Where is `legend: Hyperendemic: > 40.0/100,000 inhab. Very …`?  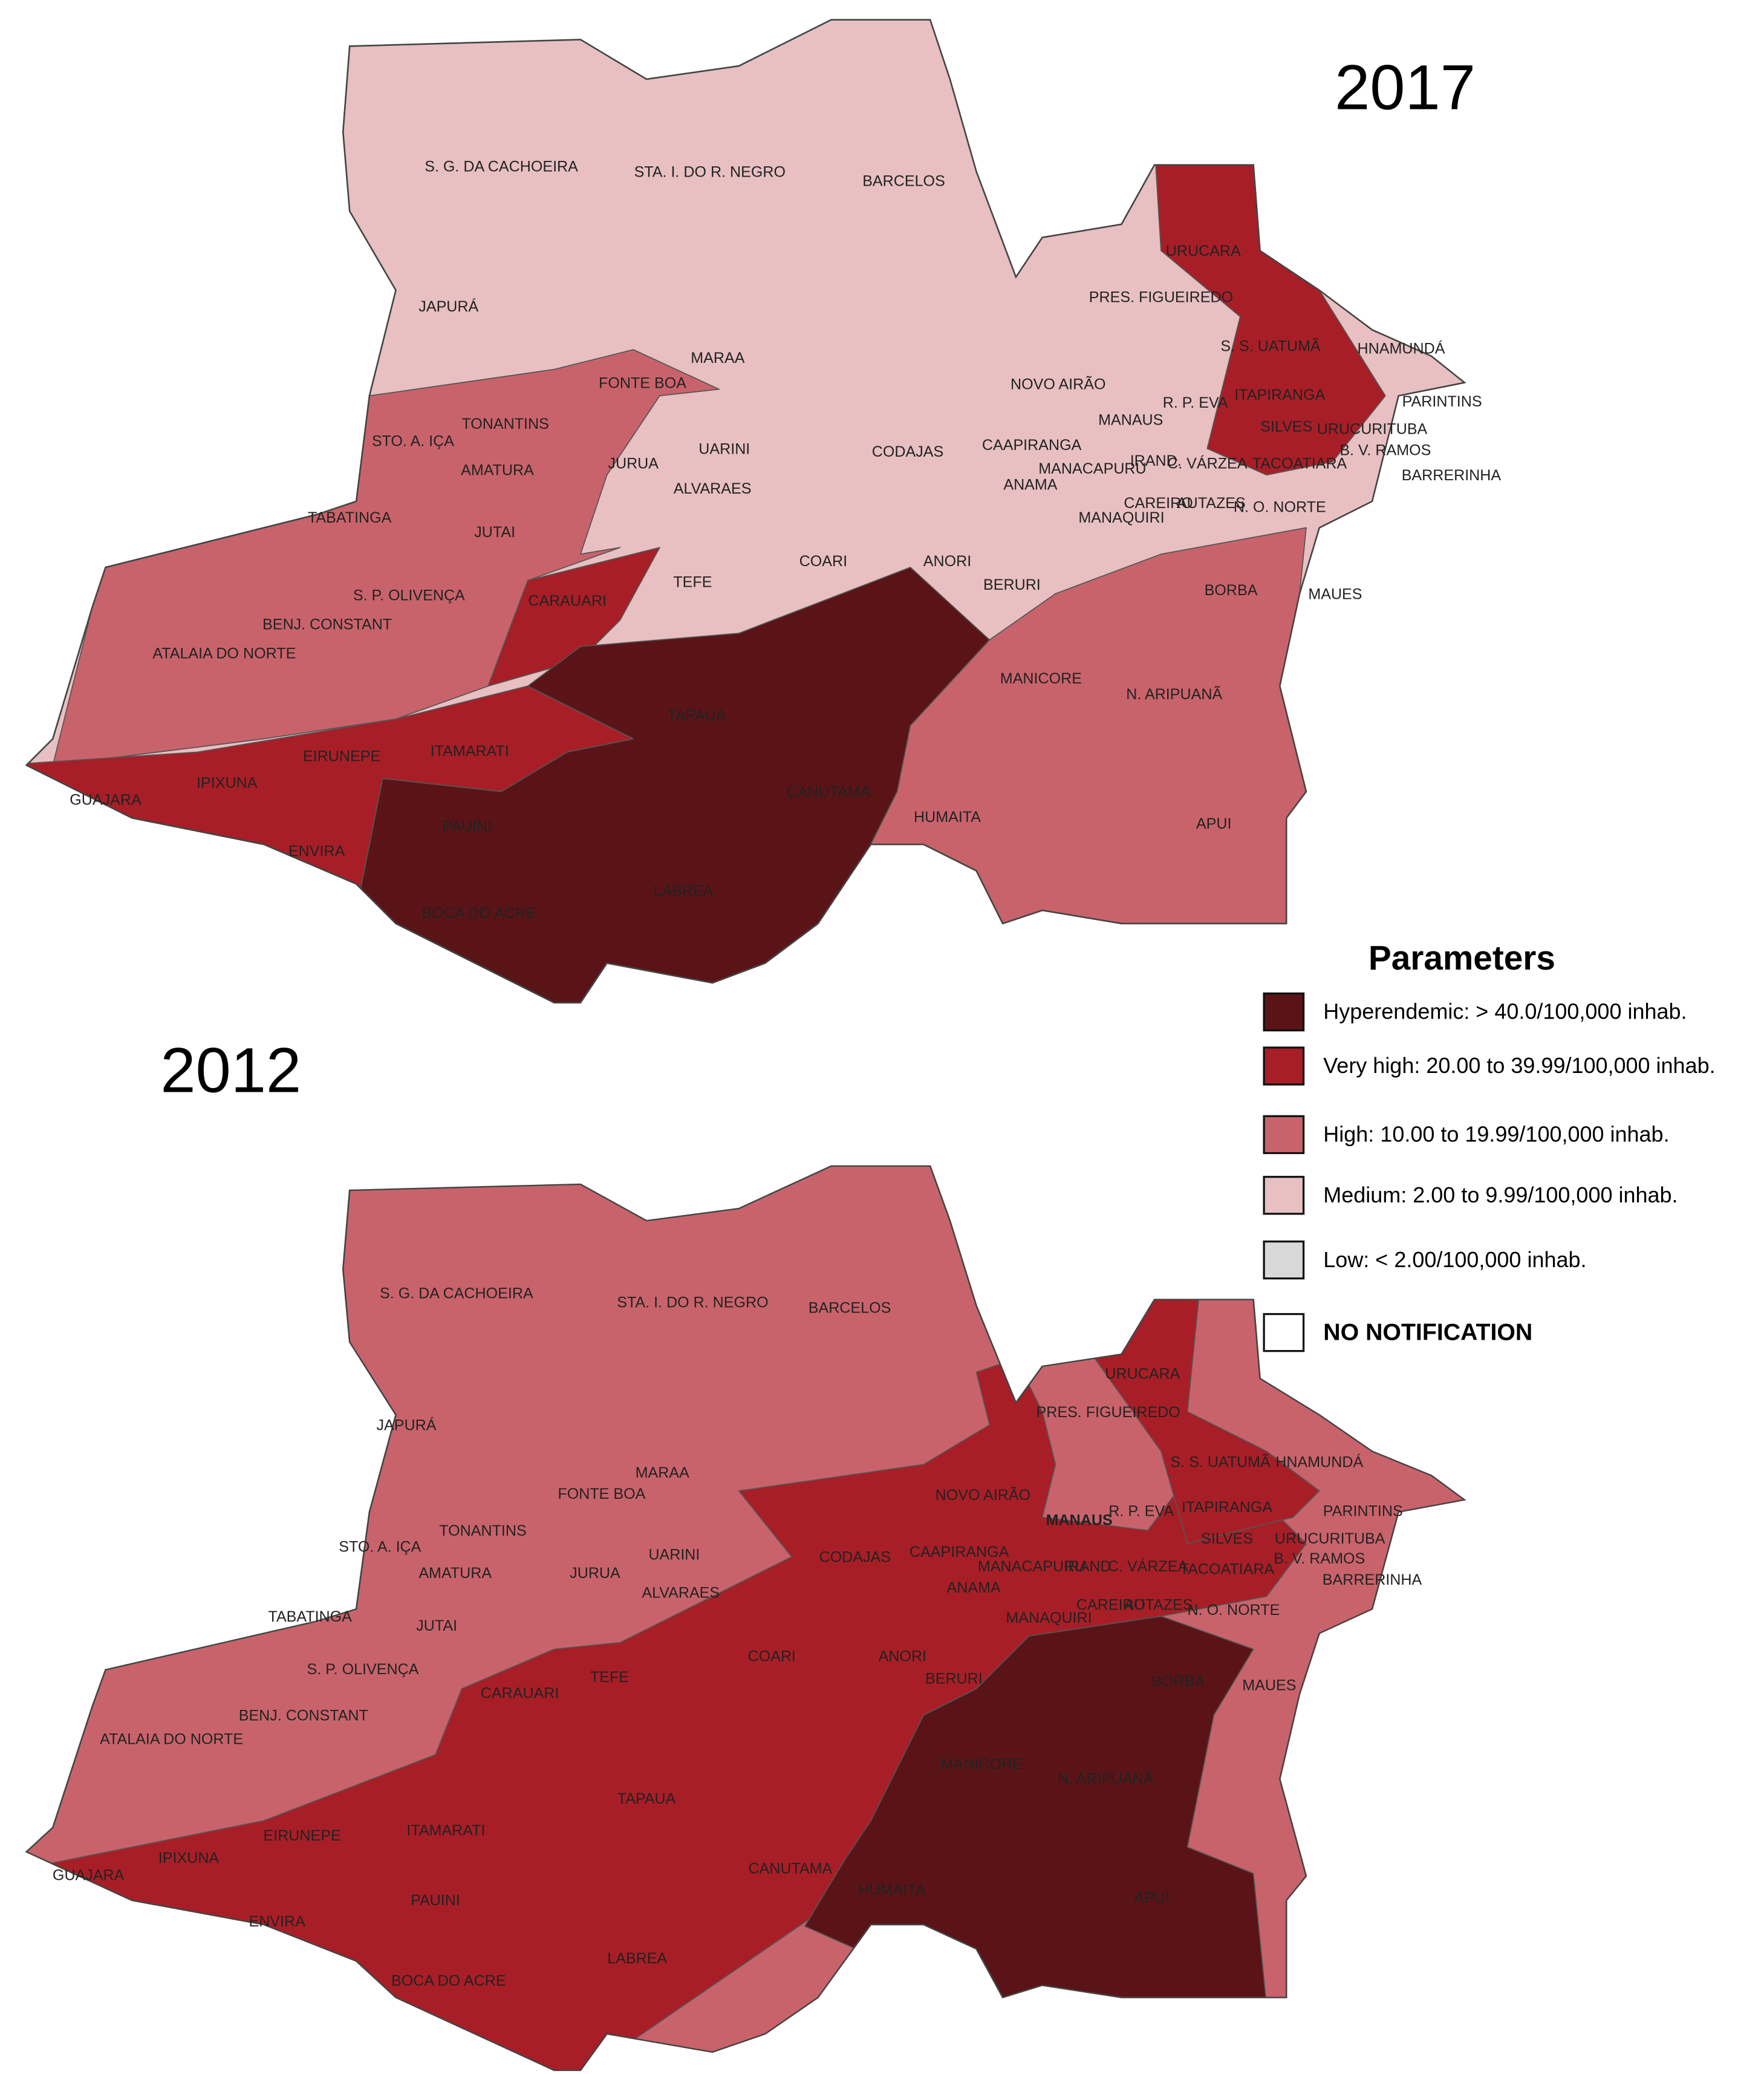
legend: Hyperendemic: > 40.0/100,000 inhab. Very … is located at coordinates (1489, 1172).